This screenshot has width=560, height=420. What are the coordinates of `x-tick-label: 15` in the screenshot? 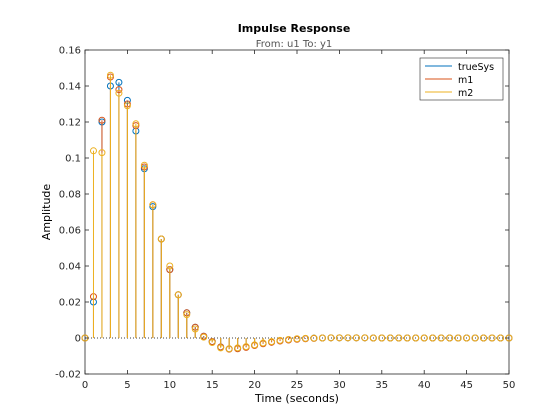 It's located at (212, 385).